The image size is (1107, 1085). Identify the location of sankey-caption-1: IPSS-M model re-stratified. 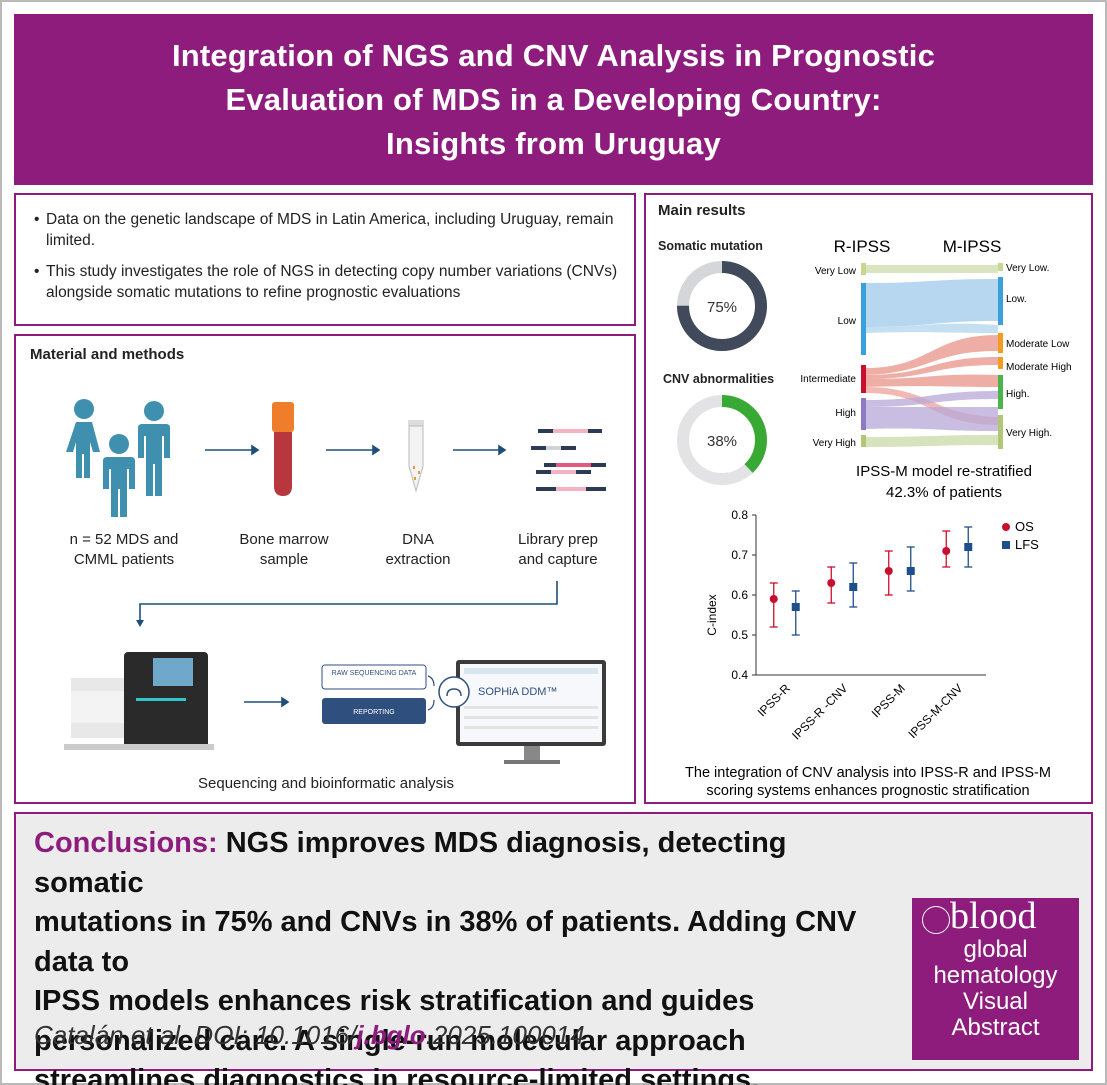
(944, 471).